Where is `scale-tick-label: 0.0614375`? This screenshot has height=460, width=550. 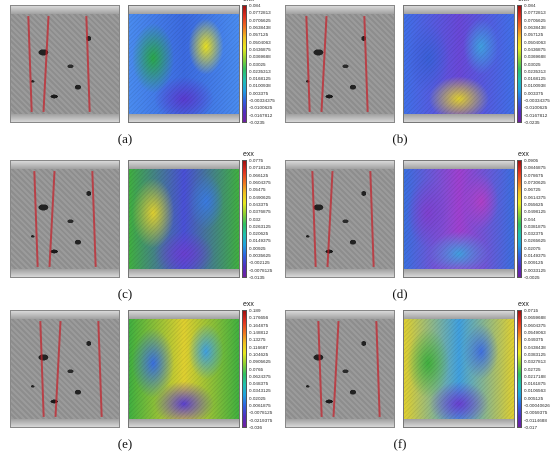 scale-tick-label: 0.0614375 is located at coordinates (535, 197).